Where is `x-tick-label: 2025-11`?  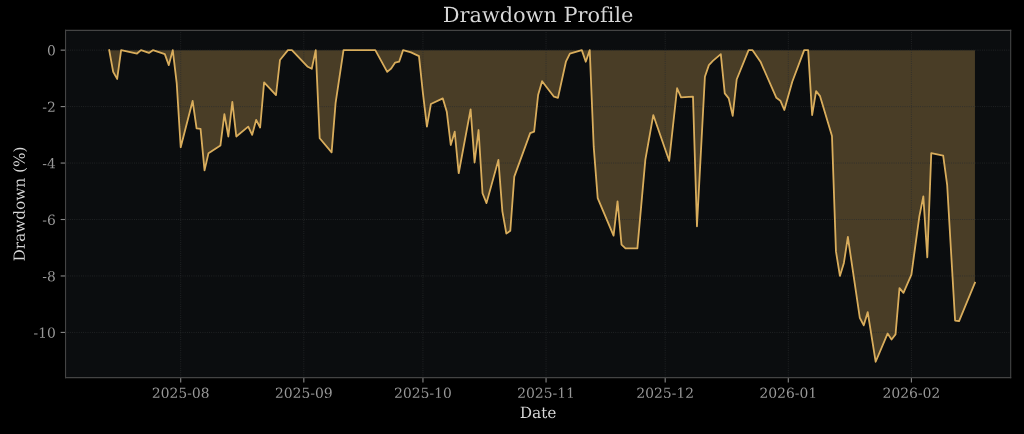 x-tick-label: 2025-11 is located at coordinates (545, 393).